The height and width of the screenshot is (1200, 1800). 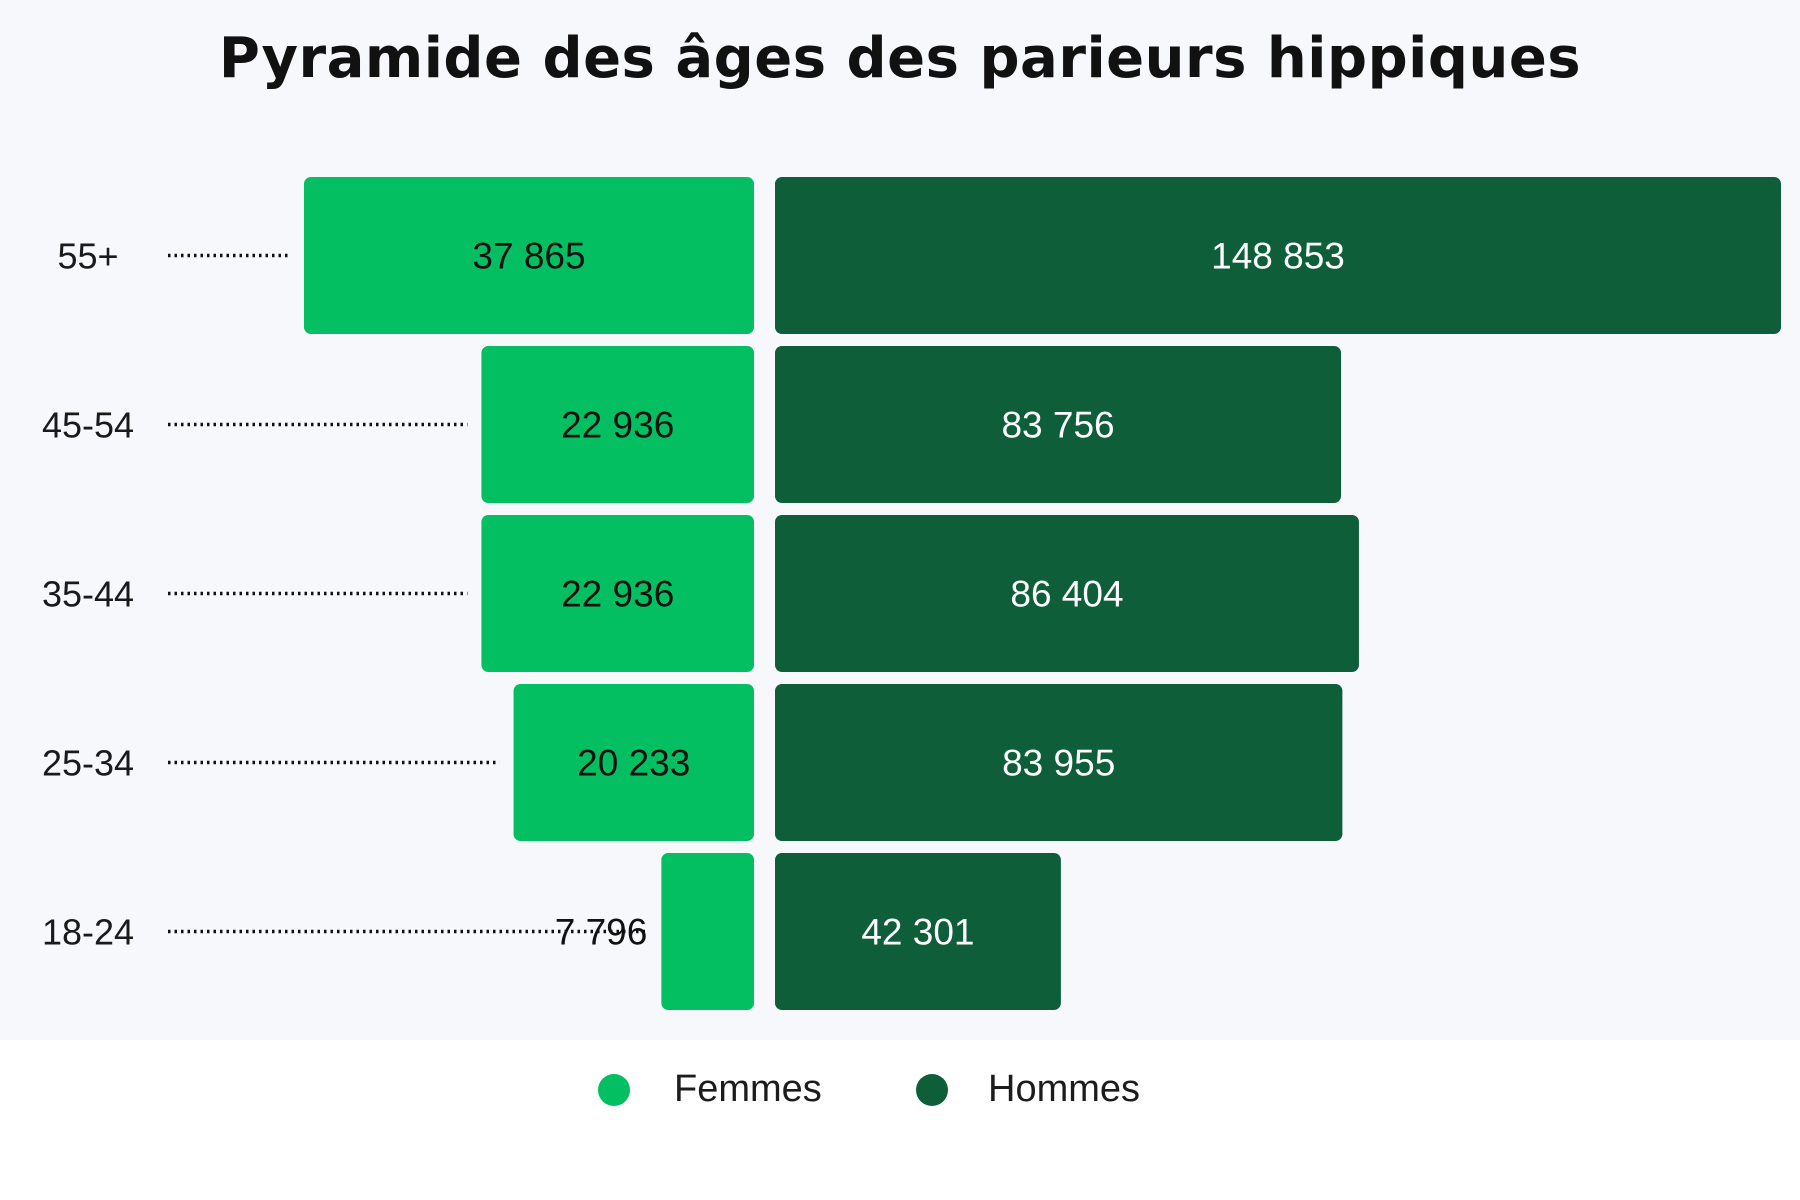 I want to click on value-label-femmes-55plus: 37 865, so click(x=528, y=256).